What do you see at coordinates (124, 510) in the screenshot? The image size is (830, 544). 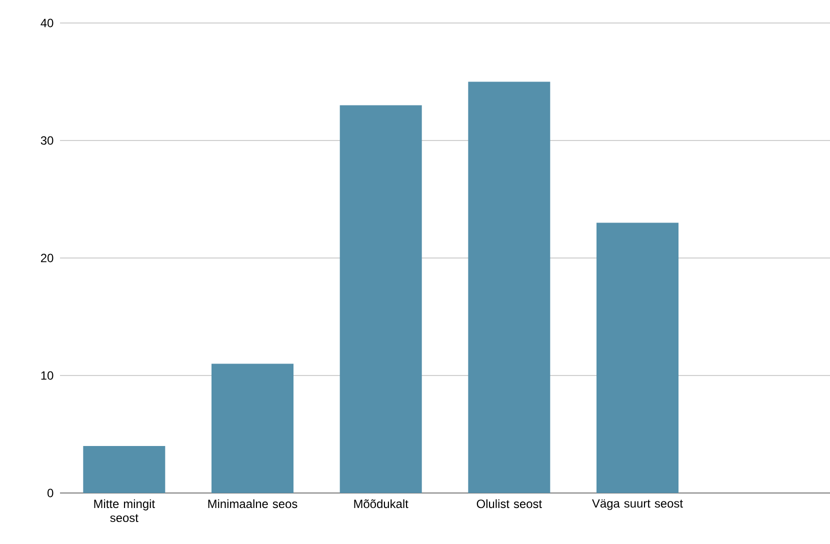 I see `x-tick-label: Mitte mingit seost` at bounding box center [124, 510].